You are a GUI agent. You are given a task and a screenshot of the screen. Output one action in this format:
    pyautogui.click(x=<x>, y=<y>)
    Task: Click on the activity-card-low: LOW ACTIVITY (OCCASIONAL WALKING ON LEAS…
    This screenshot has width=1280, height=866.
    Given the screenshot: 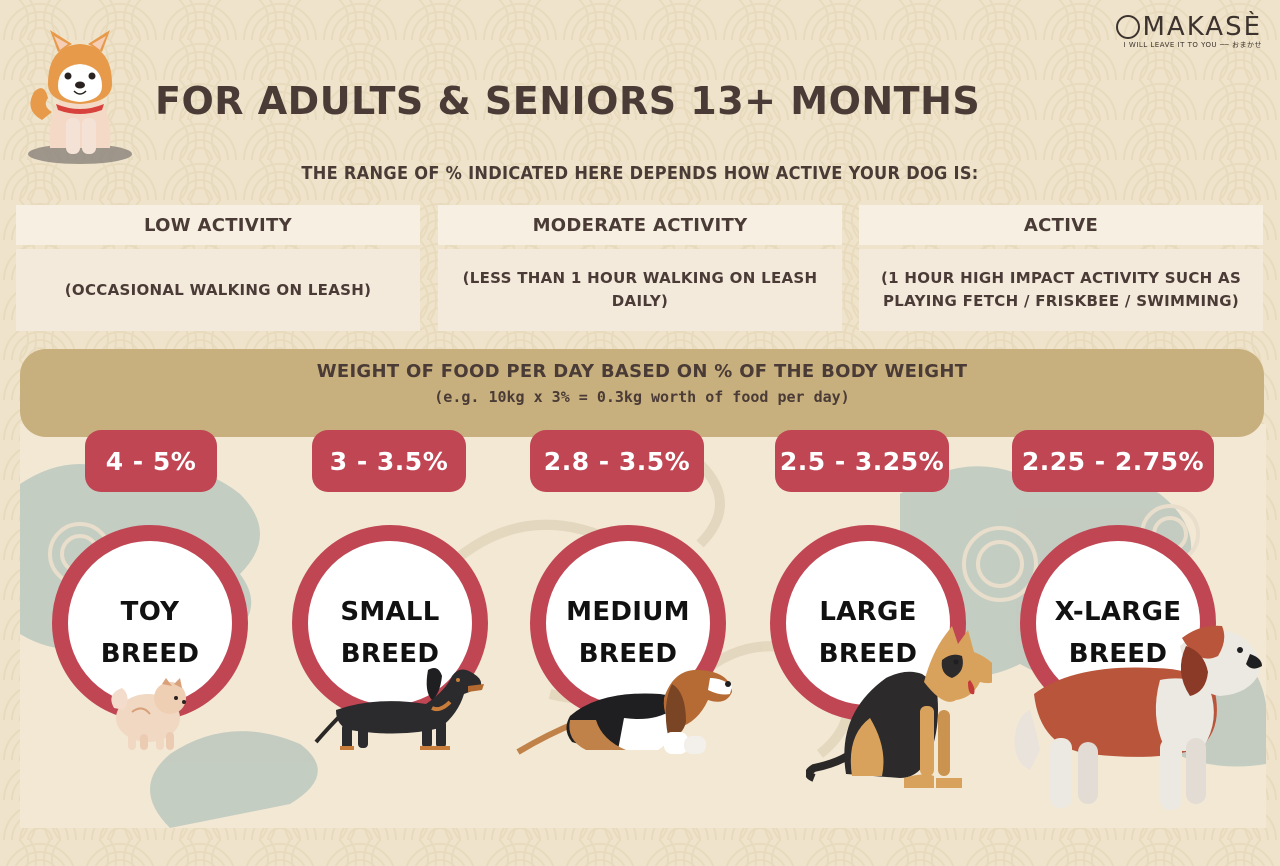 What is the action you would take?
    pyautogui.click(x=218, y=268)
    